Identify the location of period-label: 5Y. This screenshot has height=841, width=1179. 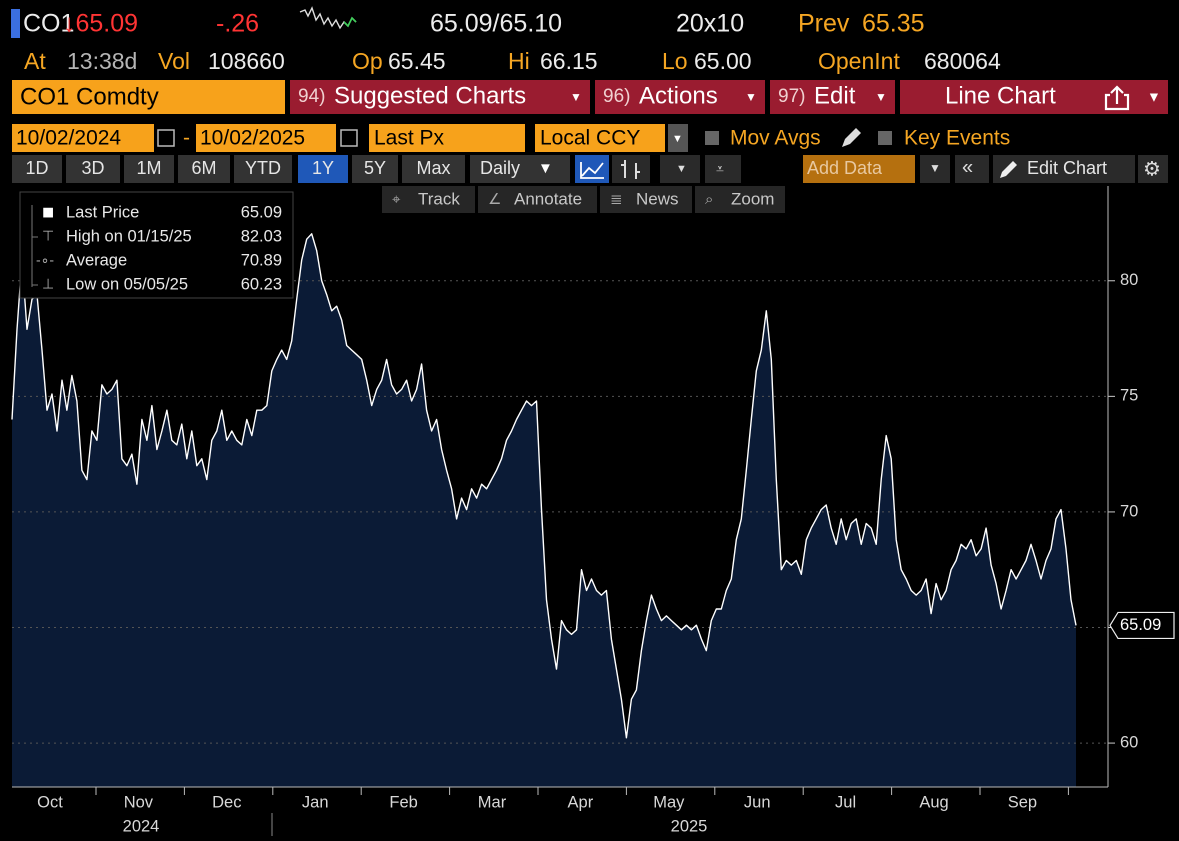
(375, 168).